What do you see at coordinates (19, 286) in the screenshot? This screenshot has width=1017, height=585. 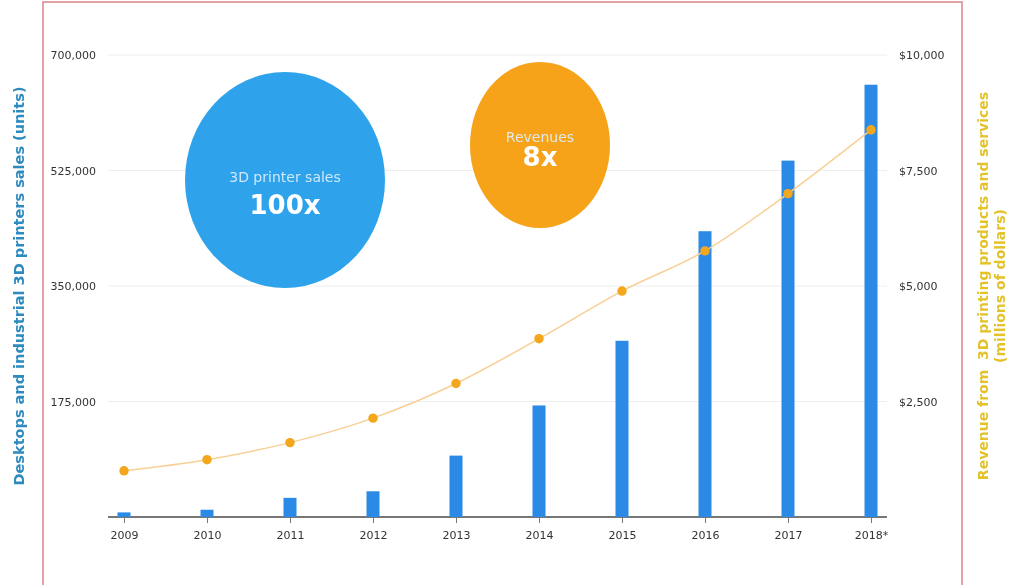 I see `y-axis-title: Desktops and industrial 3D printers sales (units)` at bounding box center [19, 286].